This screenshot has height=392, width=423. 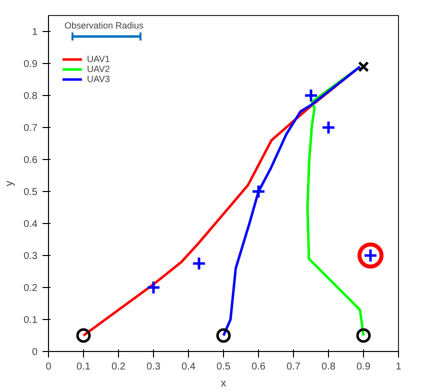 What do you see at coordinates (31, 64) in the screenshot?
I see `y-tick-label: 0.9` at bounding box center [31, 64].